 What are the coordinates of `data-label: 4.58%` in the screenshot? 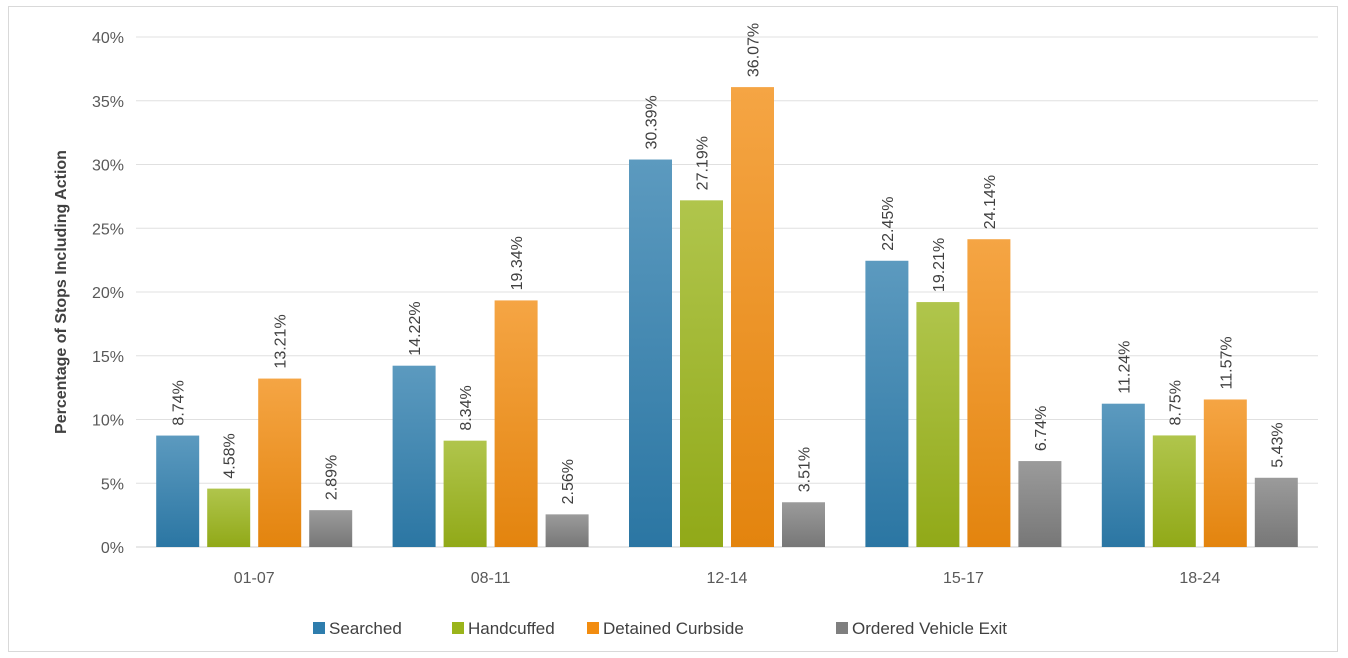 It's located at (230, 455).